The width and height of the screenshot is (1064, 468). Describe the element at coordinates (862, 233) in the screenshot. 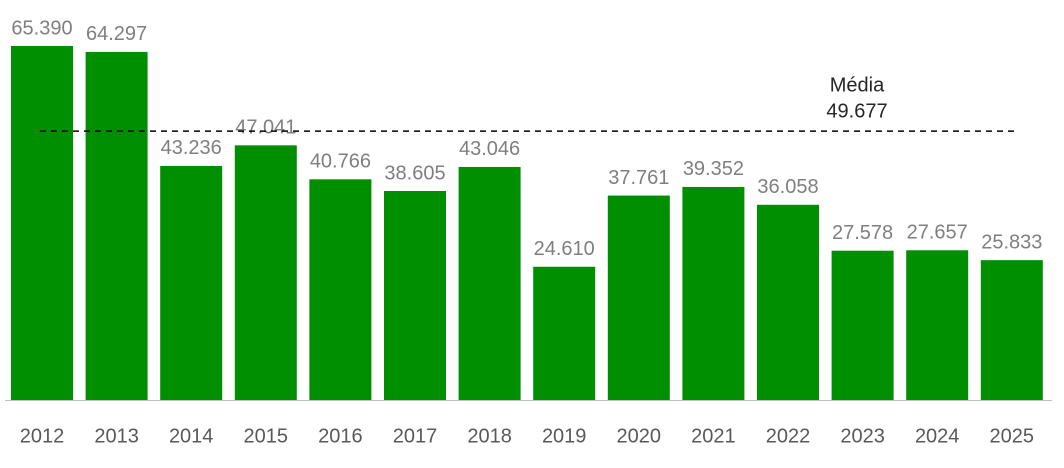

I see `value-label: 27.578` at that location.